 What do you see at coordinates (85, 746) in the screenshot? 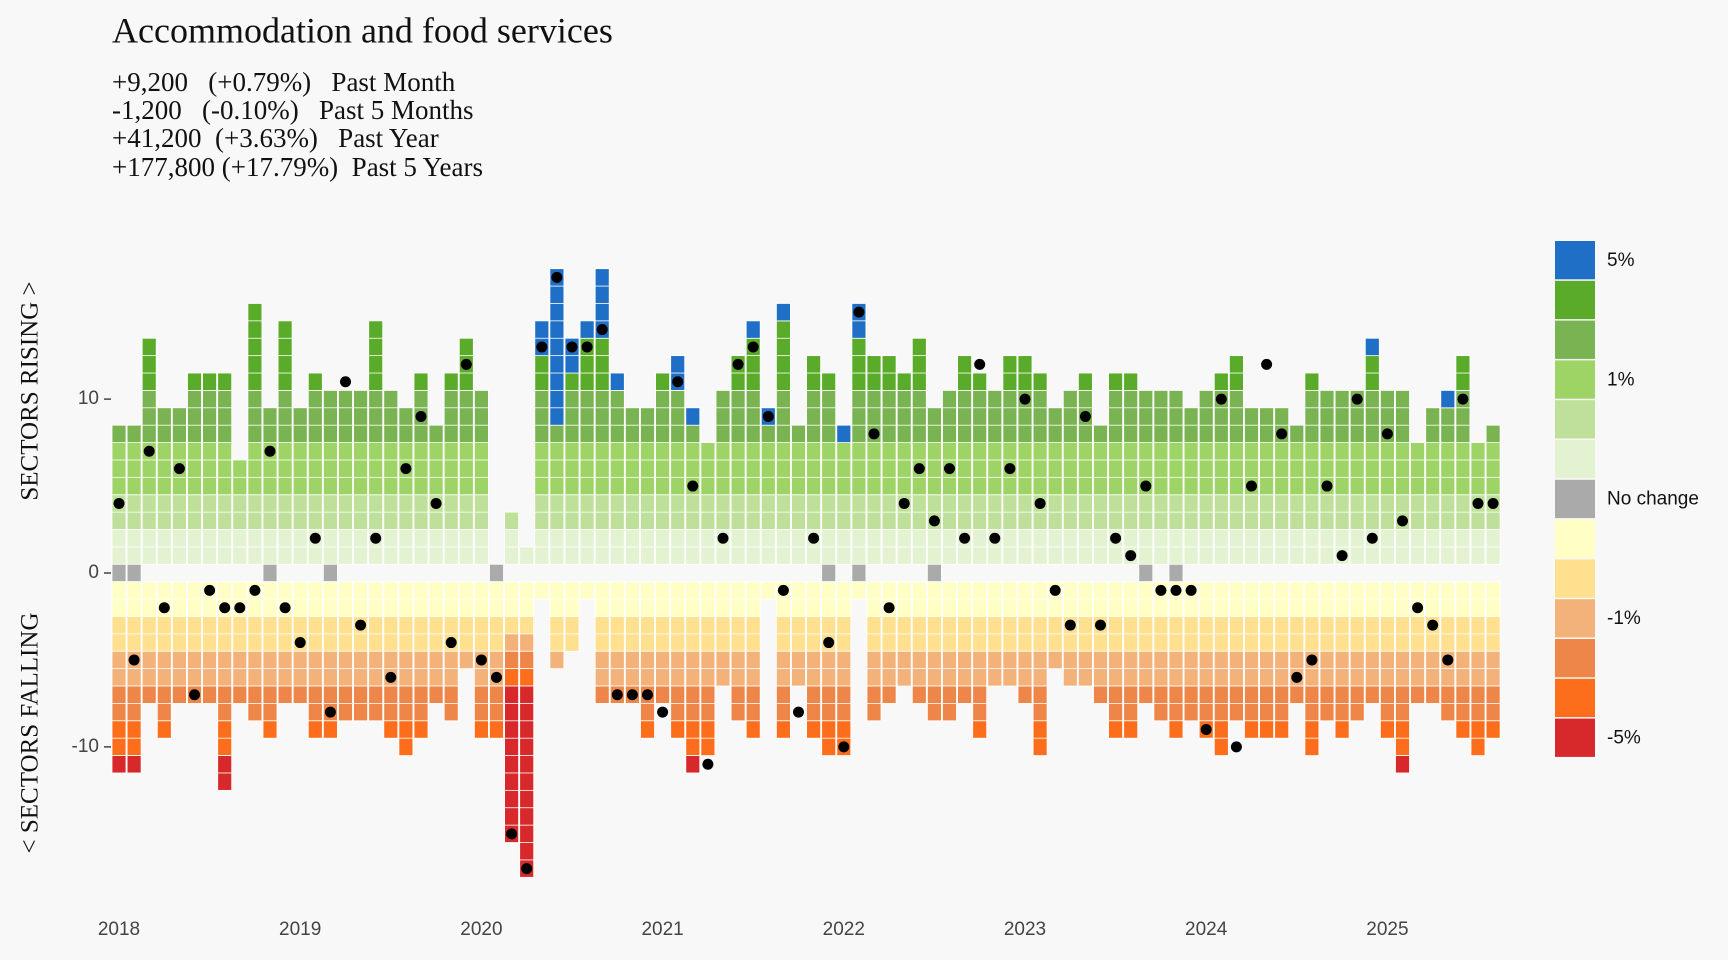
I see `y-tick-label: -10` at bounding box center [85, 746].